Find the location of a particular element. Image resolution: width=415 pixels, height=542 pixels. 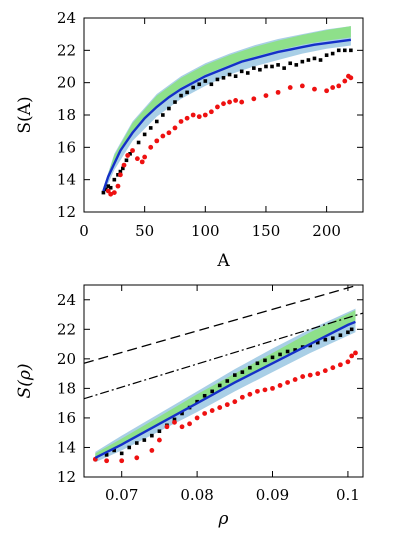

y-tick-label: 18 is located at coordinates (66, 388).